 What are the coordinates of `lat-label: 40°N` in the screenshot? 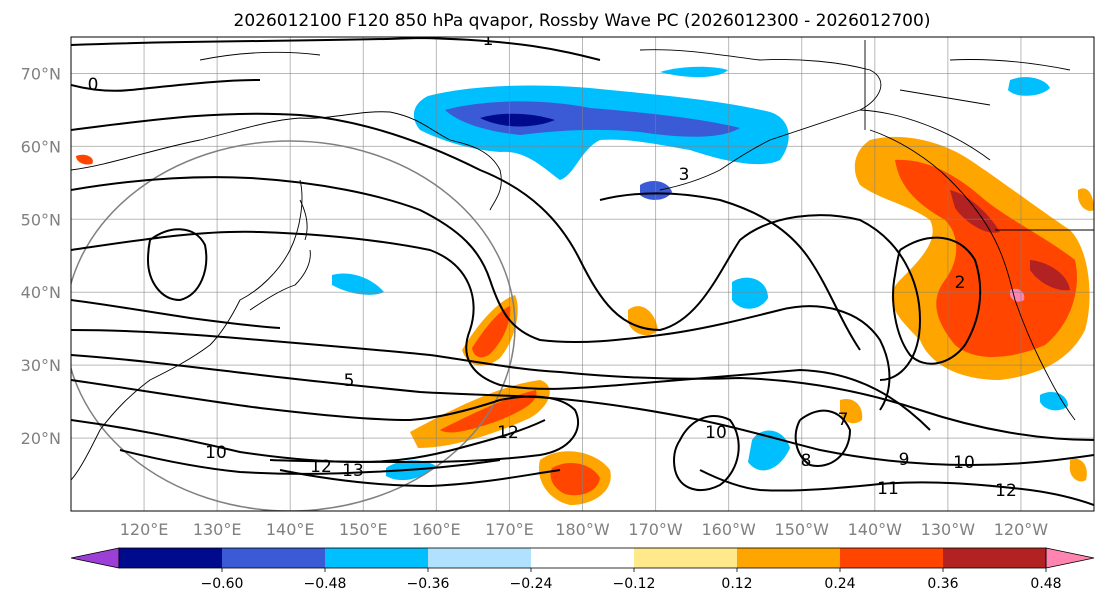 It's located at (41, 292).